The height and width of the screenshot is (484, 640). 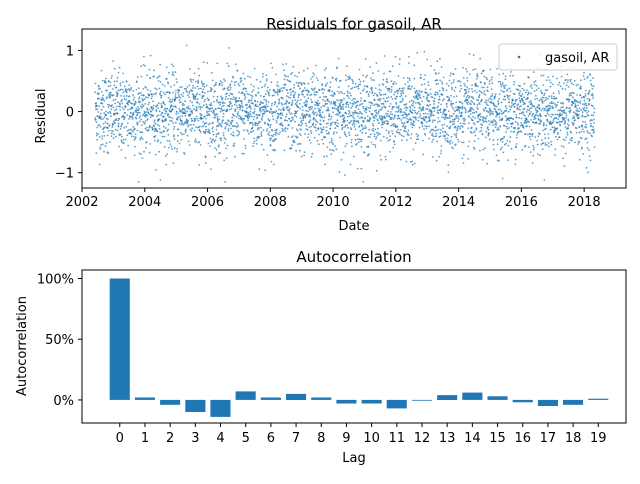 I want to click on x-tick-label: 2006, so click(x=207, y=202).